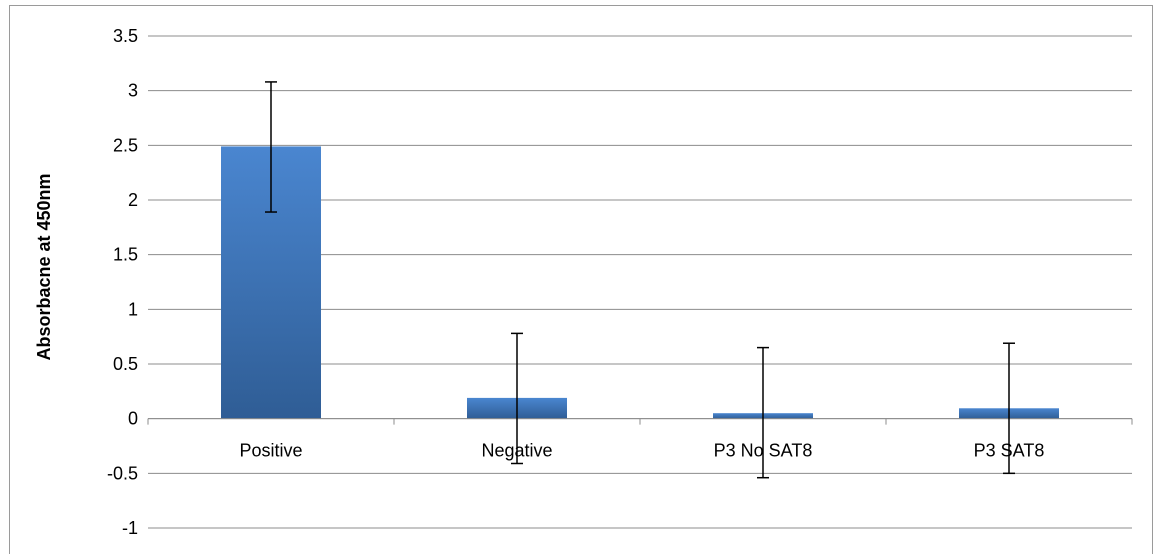 The width and height of the screenshot is (1158, 555). I want to click on x-tick-label: P3 No SAT8, so click(763, 451).